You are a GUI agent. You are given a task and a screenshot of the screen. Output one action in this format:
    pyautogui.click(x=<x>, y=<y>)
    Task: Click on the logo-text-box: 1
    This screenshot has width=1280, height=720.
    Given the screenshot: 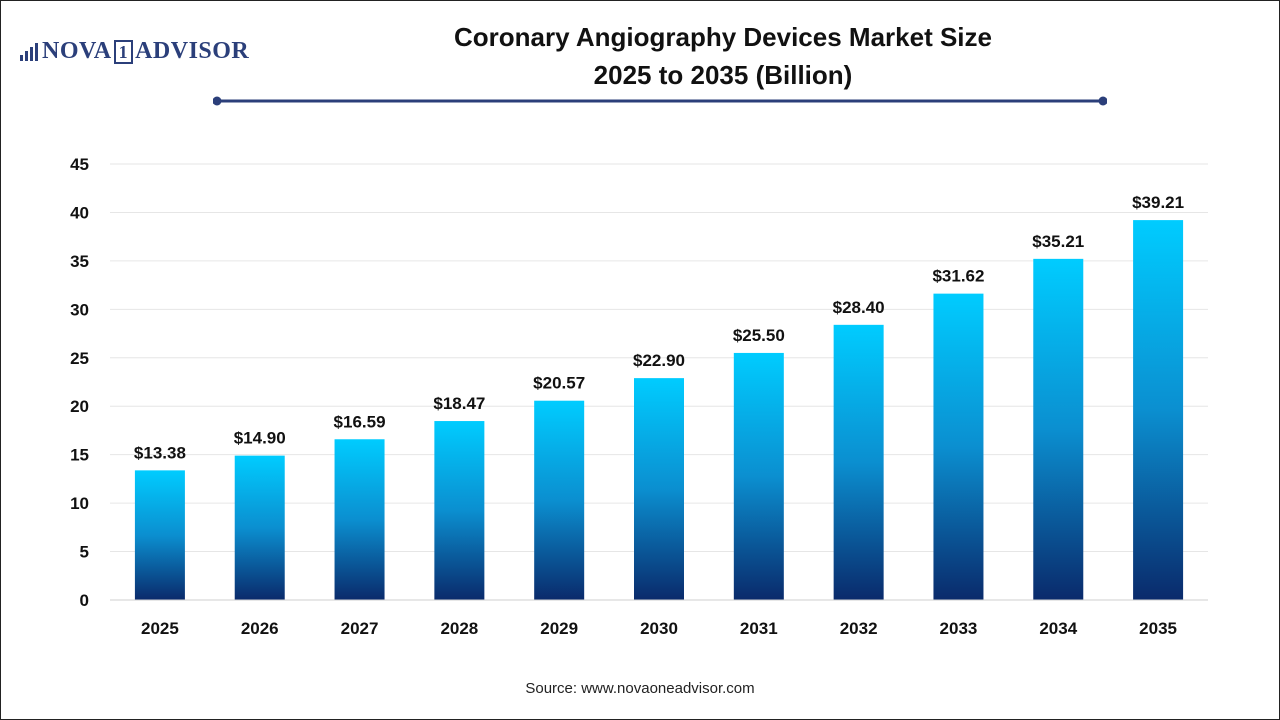 What is the action you would take?
    pyautogui.click(x=123, y=51)
    